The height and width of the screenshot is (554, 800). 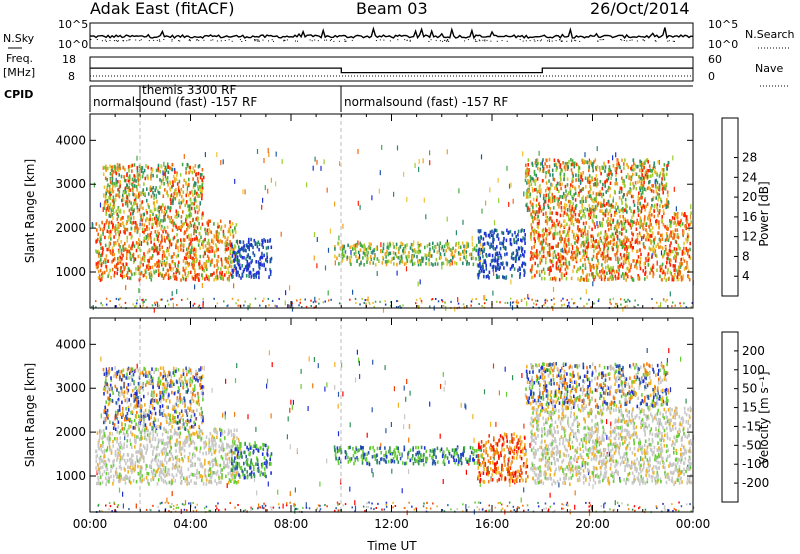 What do you see at coordinates (764, 213) in the screenshot?
I see `power-colorbar-label: Power [dB]` at bounding box center [764, 213].